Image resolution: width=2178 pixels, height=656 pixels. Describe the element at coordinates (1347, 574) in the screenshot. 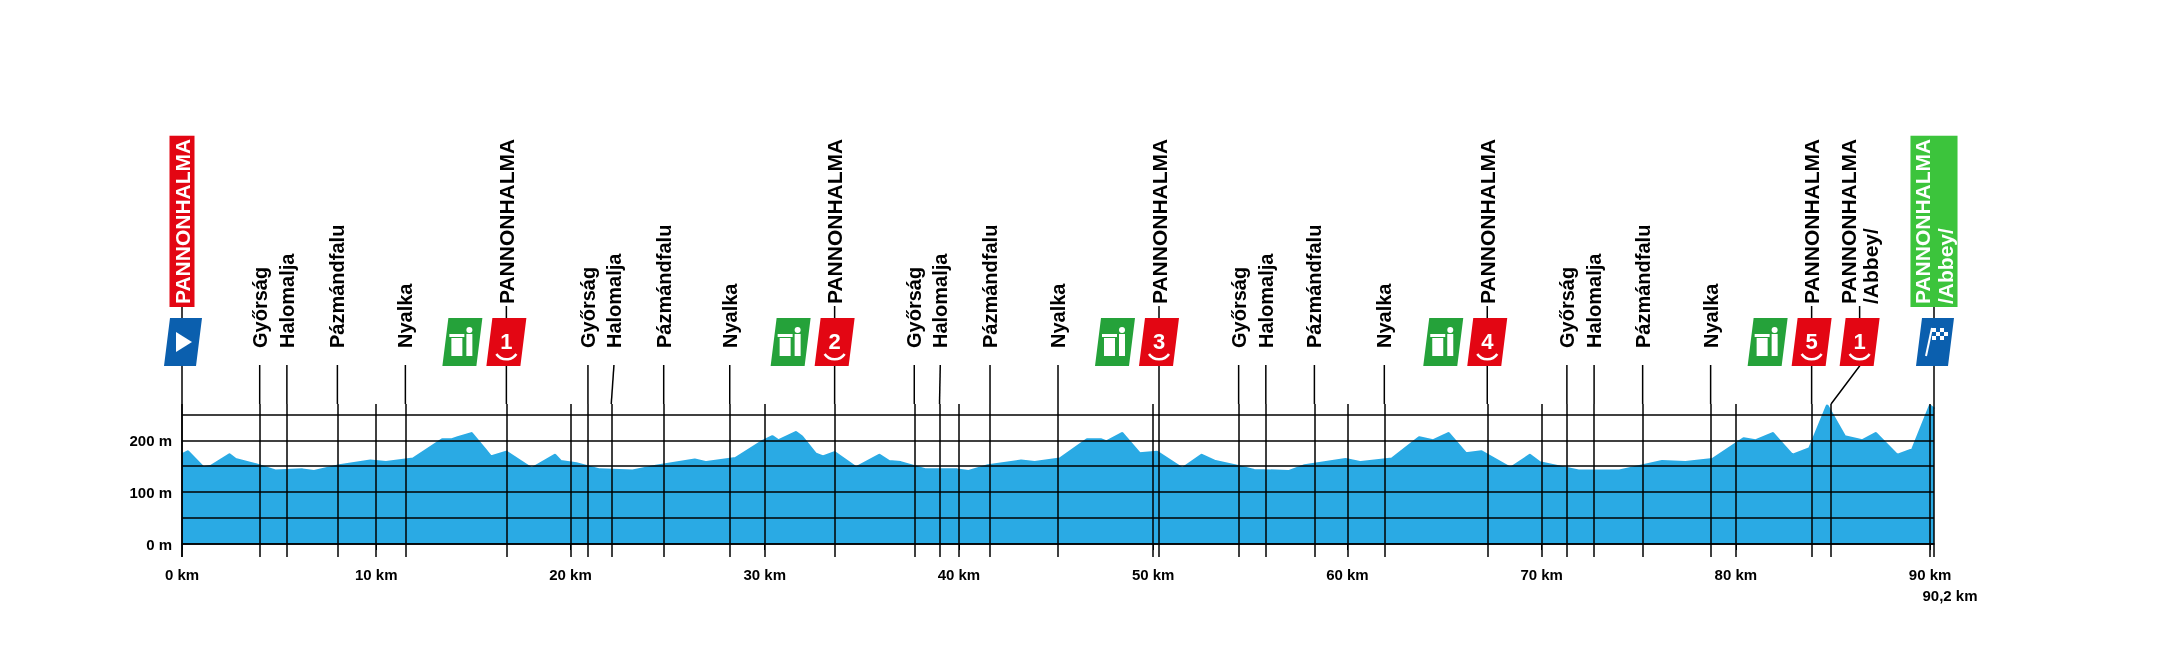

I see `x-tick-label: 60 km` at that location.